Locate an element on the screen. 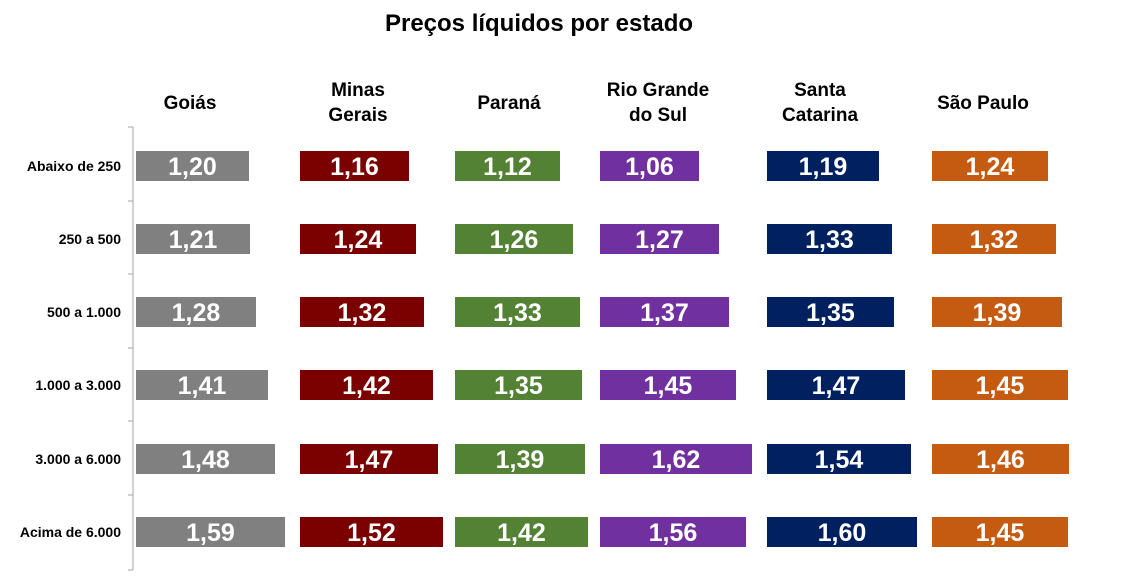  data-label: 1,28 is located at coordinates (196, 313).